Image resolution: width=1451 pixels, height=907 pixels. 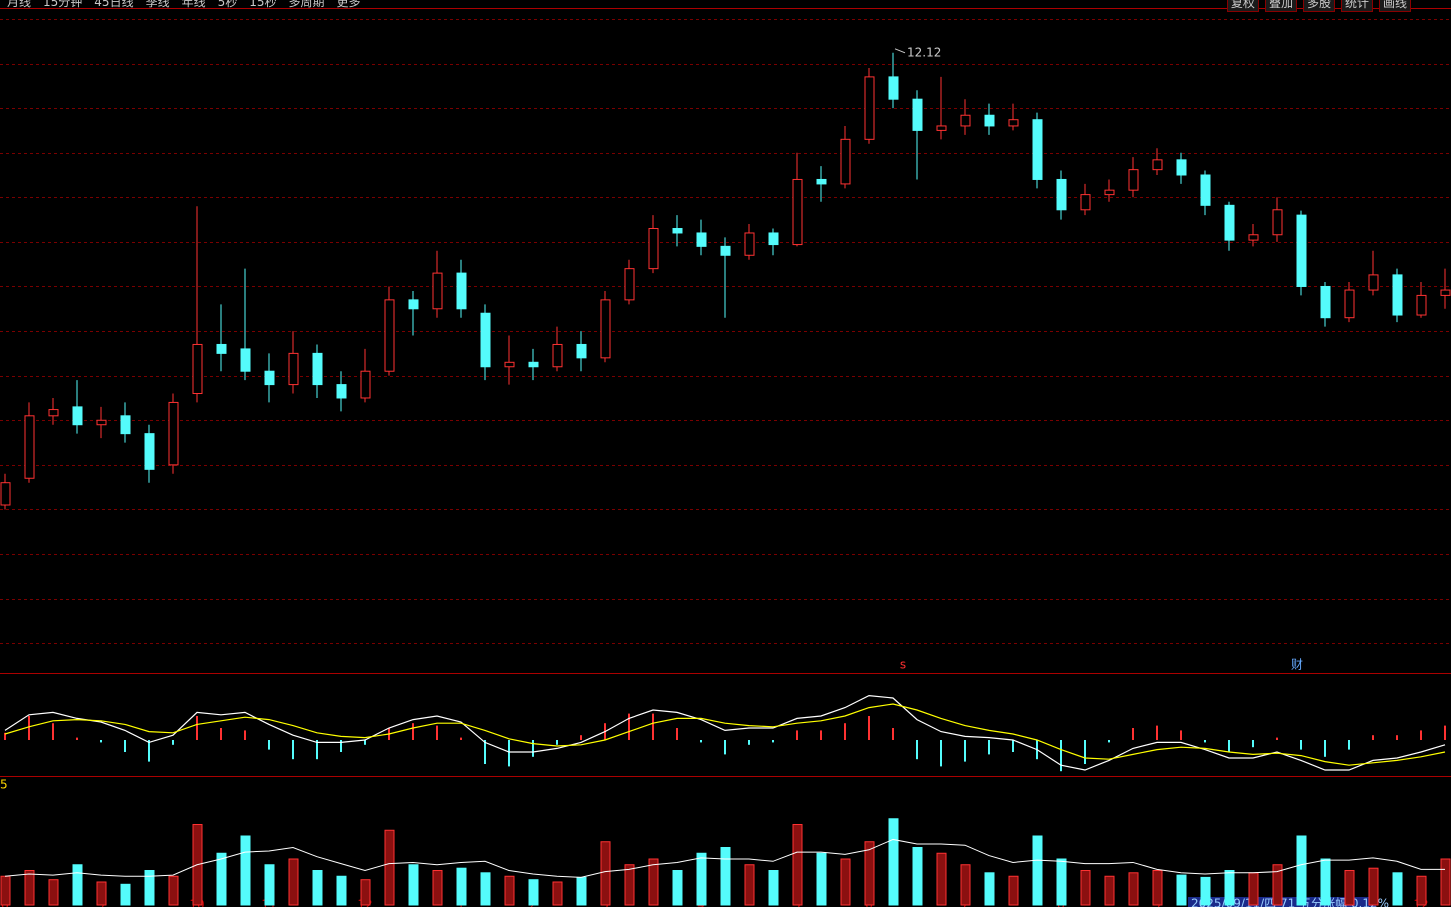 I want to click on toolbar-button: 叠加, so click(x=1280, y=6).